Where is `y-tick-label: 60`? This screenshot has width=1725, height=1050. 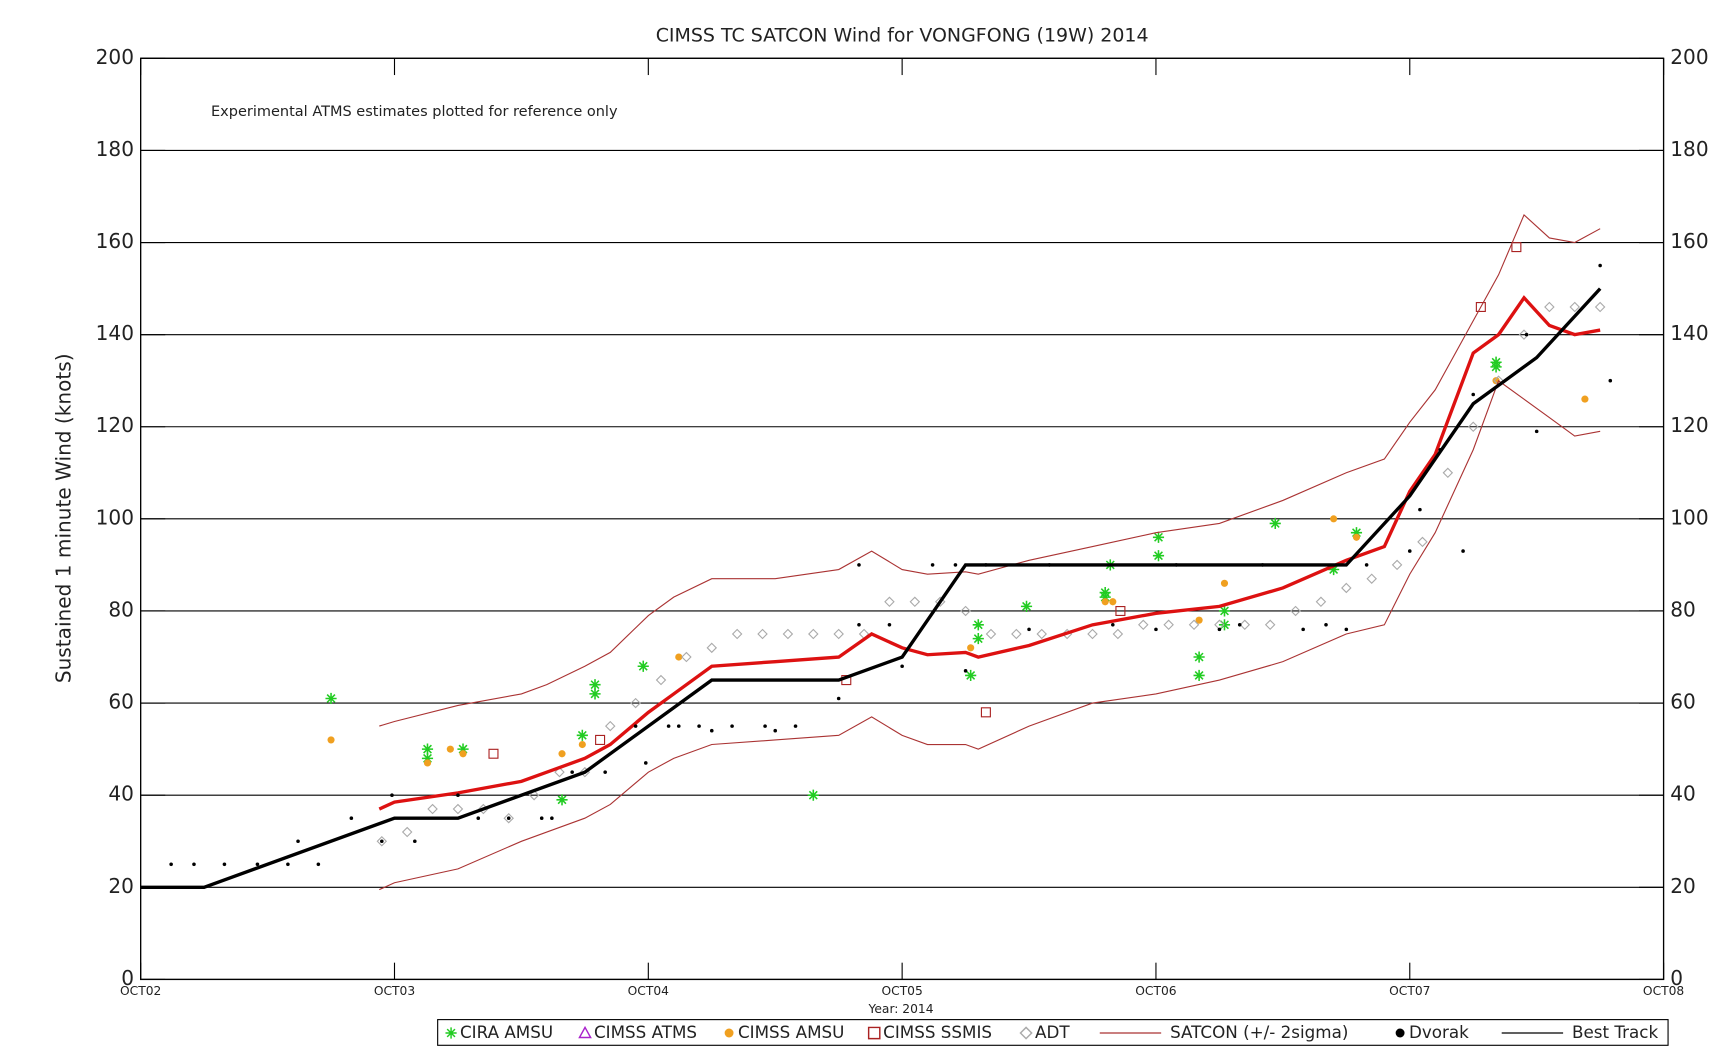
y-tick-label: 60 is located at coordinates (121, 702).